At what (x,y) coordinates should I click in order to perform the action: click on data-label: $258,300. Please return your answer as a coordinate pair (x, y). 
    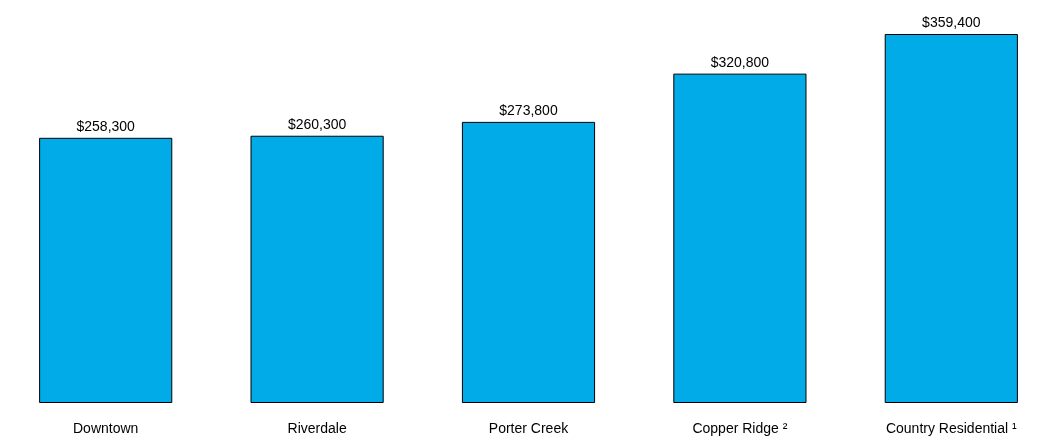
    Looking at the image, I should click on (106, 125).